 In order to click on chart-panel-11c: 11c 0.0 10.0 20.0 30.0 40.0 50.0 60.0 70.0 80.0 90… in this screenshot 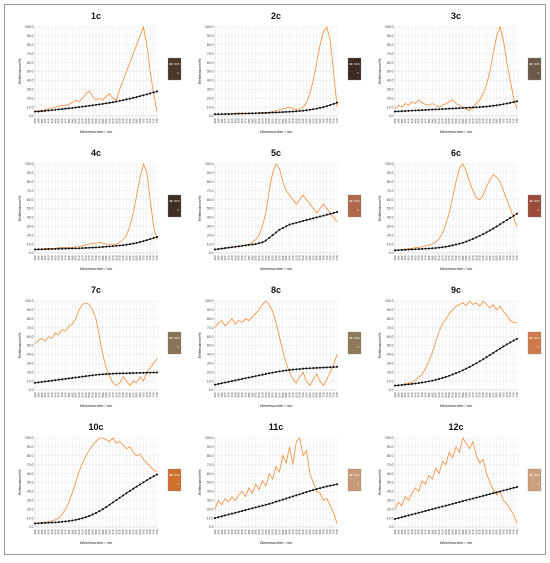, I will do `click(279, 483)`.